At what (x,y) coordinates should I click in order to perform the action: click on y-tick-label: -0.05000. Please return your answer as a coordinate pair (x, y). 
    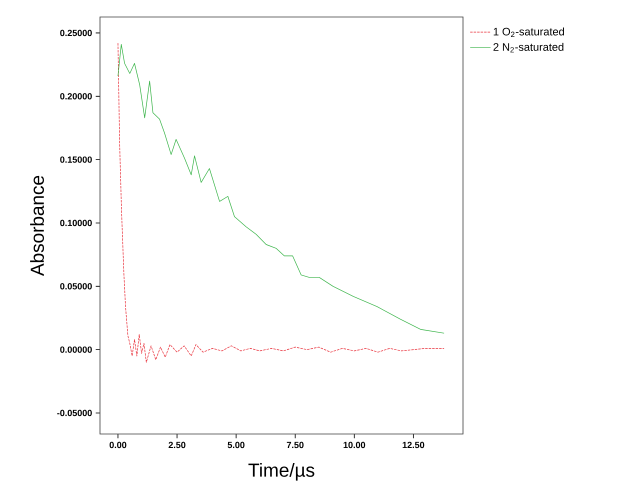
    Looking at the image, I should click on (74, 413).